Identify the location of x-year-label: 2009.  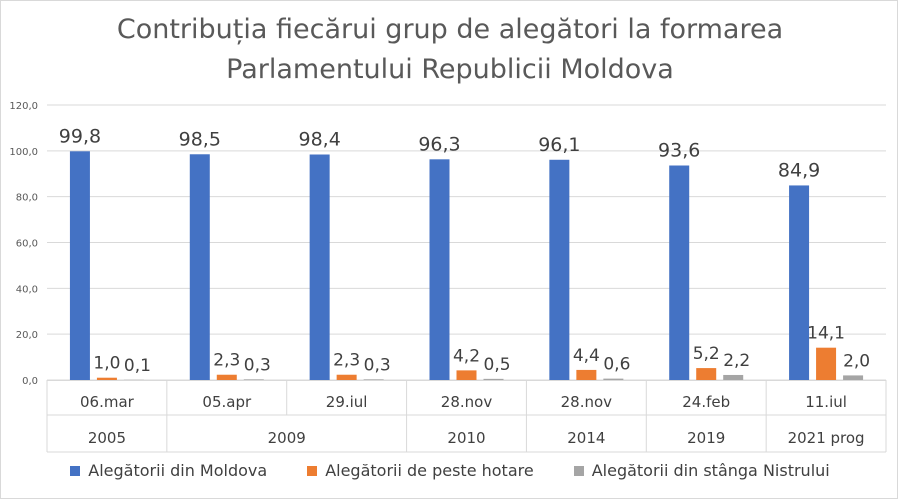
(287, 438).